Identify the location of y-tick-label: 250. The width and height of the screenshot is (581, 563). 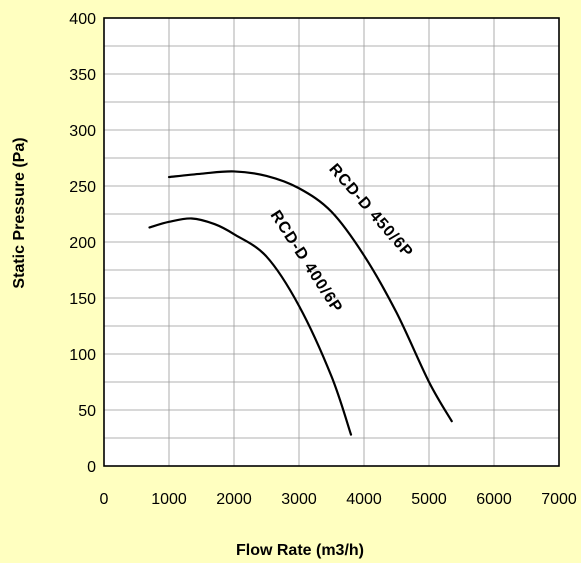
(82, 187).